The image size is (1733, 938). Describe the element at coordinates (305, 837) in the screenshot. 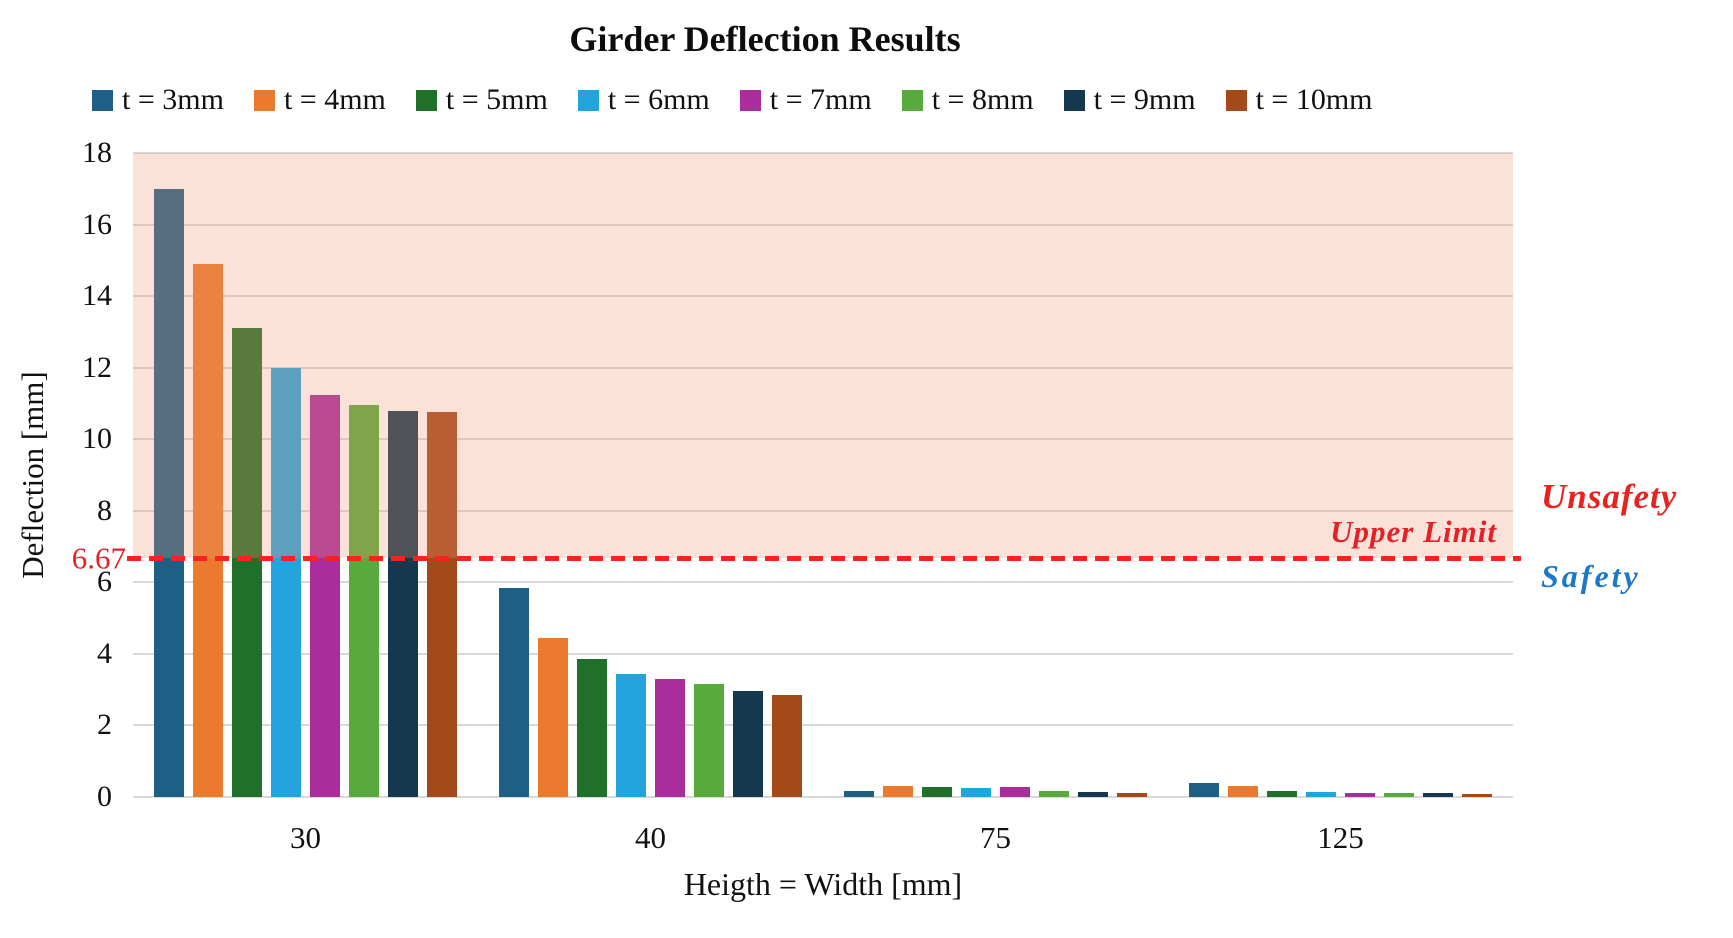

I see `x-tick-label: 30` at that location.